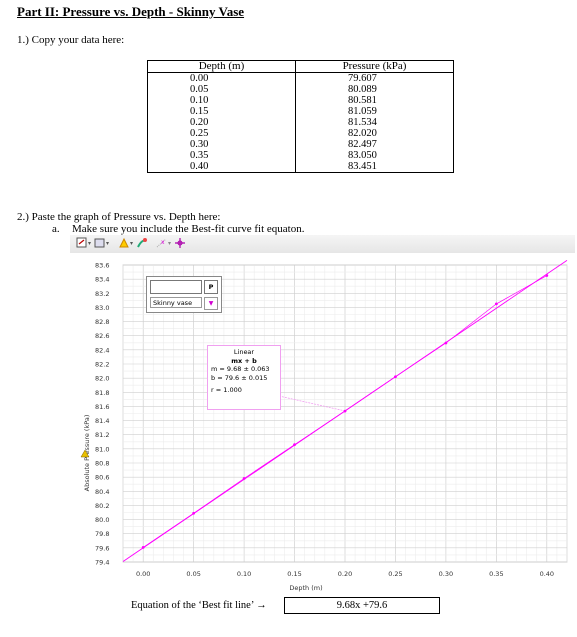 The image size is (577, 637). I want to click on pressure-cell: 82.020, so click(374, 133).